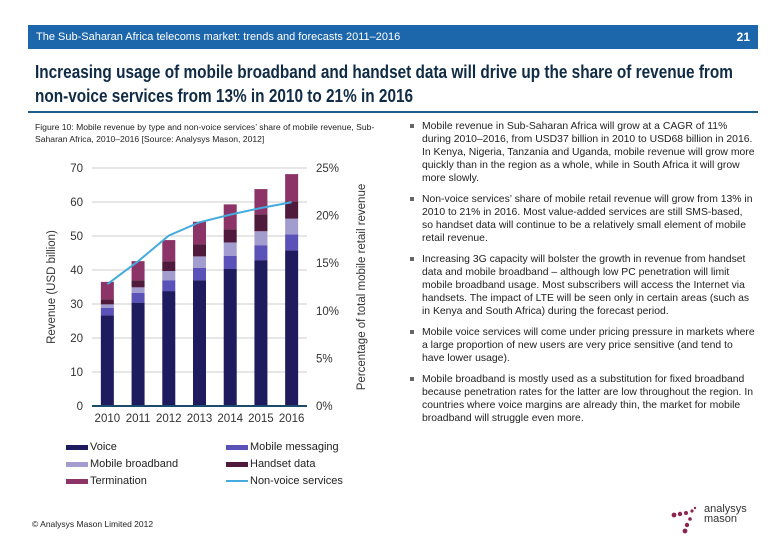  What do you see at coordinates (76, 305) in the screenshot?
I see `y-tick-label: 30` at bounding box center [76, 305].